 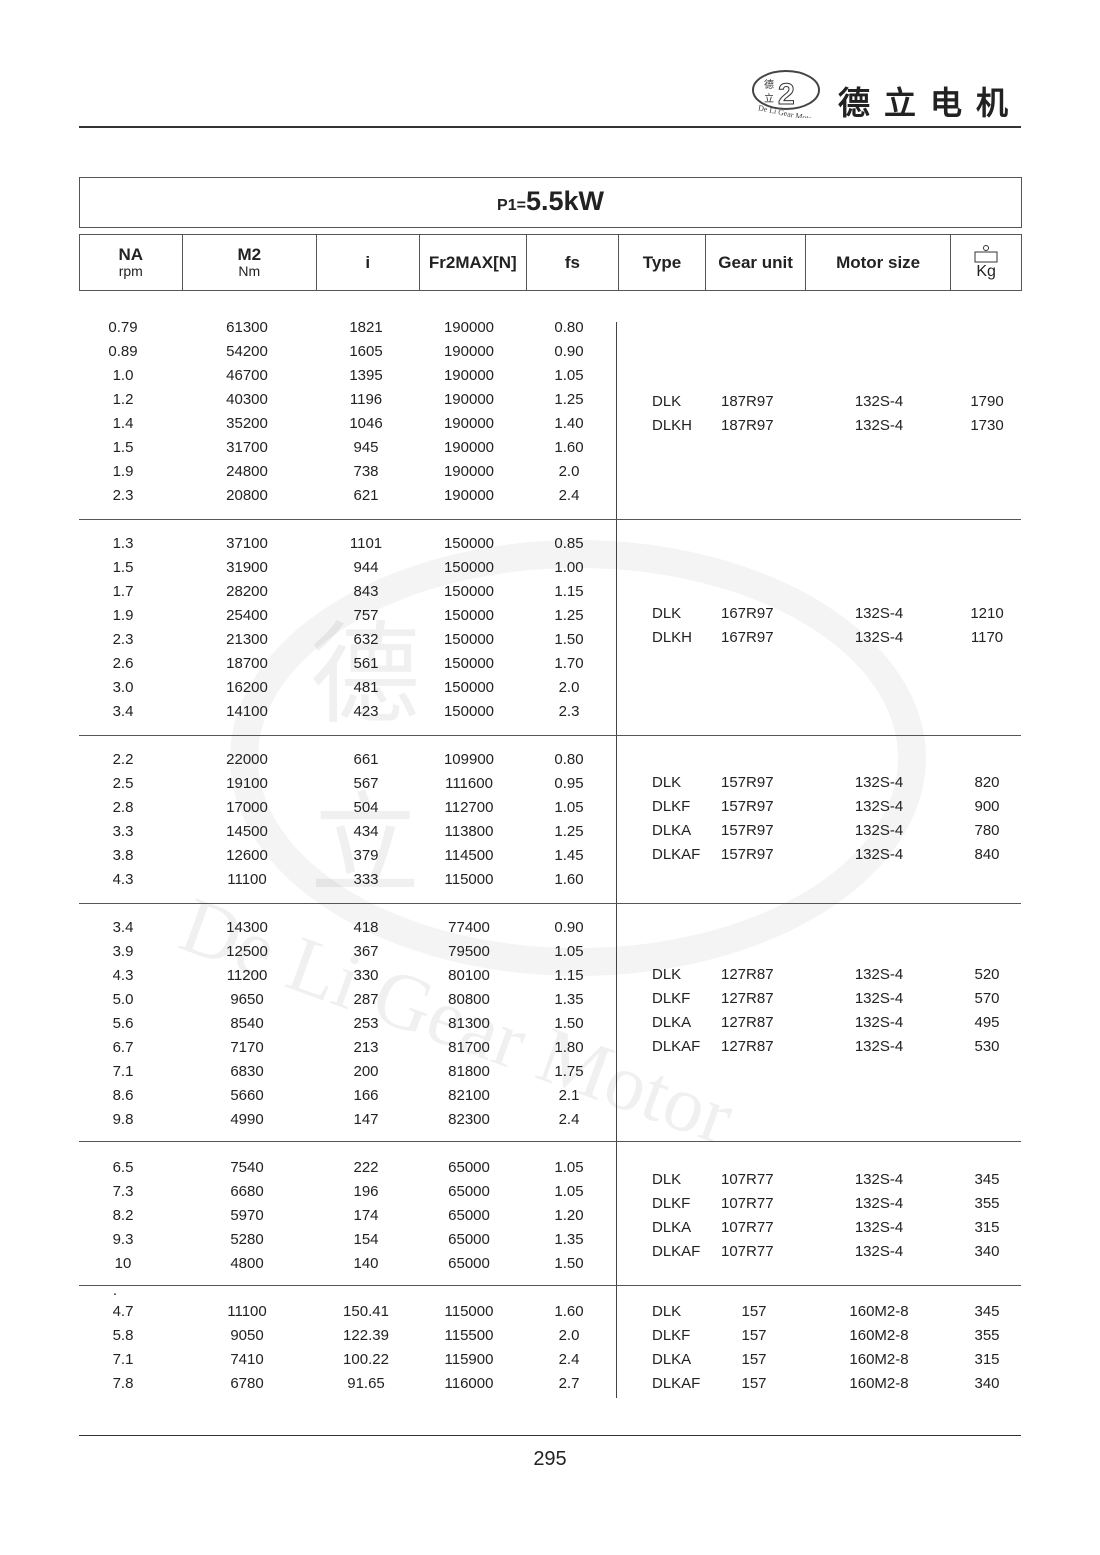 What do you see at coordinates (671, 1203) in the screenshot?
I see `type: DLKF` at bounding box center [671, 1203].